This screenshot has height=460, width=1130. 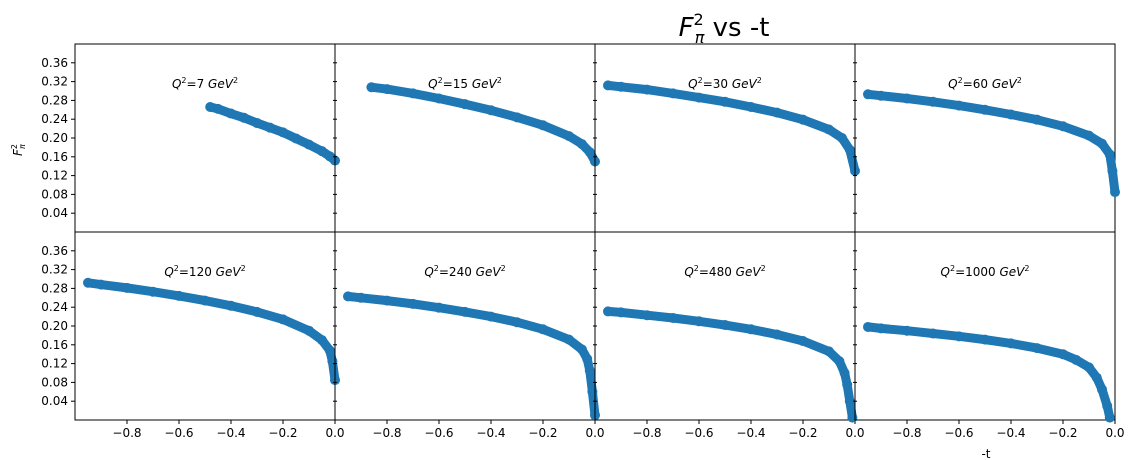 What do you see at coordinates (14, 146) in the screenshot?
I see `ylabel-superscript: 2` at bounding box center [14, 146].